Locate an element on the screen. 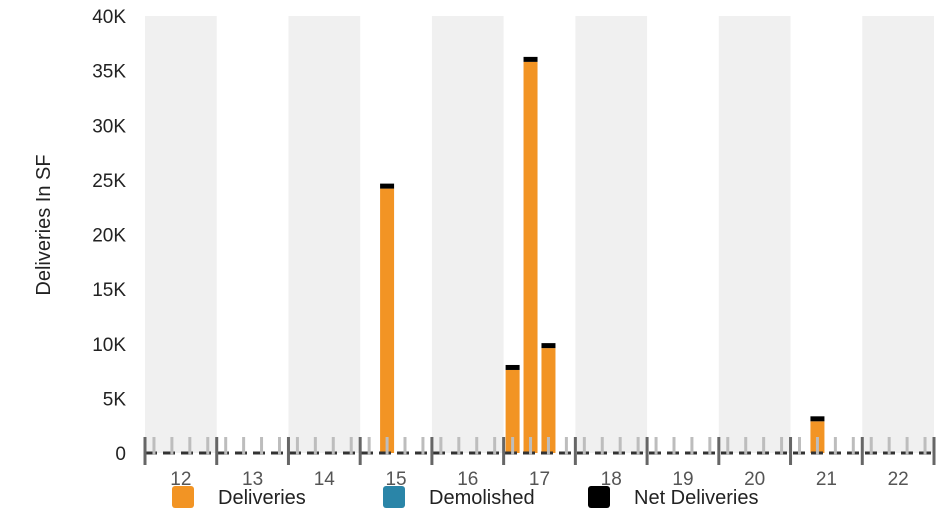 The image size is (943, 519). deliveries-bar-15-q2 is located at coordinates (387, 321).